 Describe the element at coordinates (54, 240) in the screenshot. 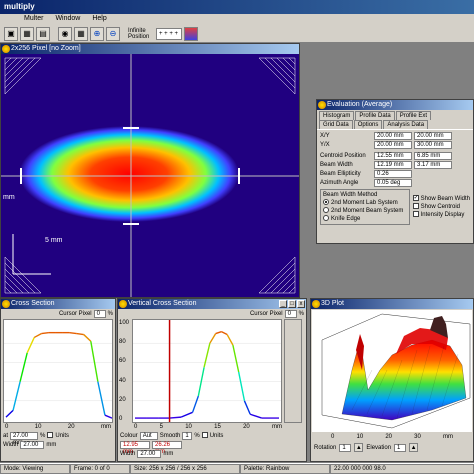

I see `x-scale-label: 5 mm` at that location.